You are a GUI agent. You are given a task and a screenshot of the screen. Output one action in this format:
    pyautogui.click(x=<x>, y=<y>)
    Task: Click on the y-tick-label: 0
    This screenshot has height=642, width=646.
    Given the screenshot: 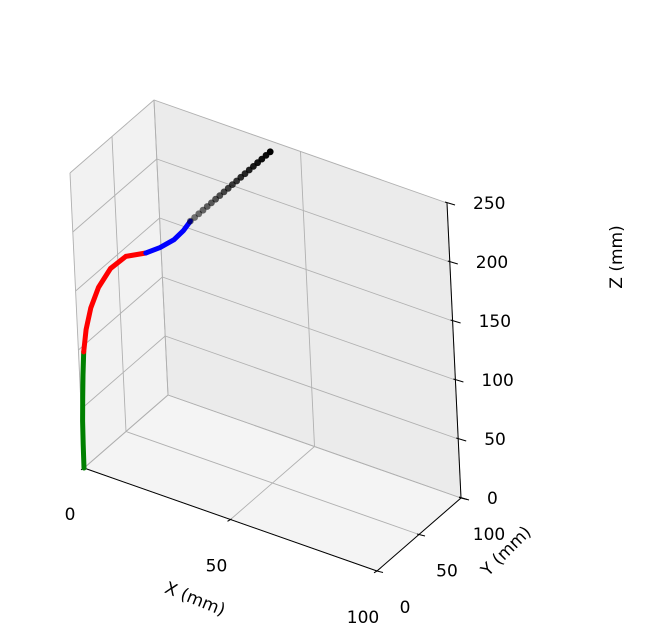 What is the action you would take?
    pyautogui.click(x=405, y=608)
    